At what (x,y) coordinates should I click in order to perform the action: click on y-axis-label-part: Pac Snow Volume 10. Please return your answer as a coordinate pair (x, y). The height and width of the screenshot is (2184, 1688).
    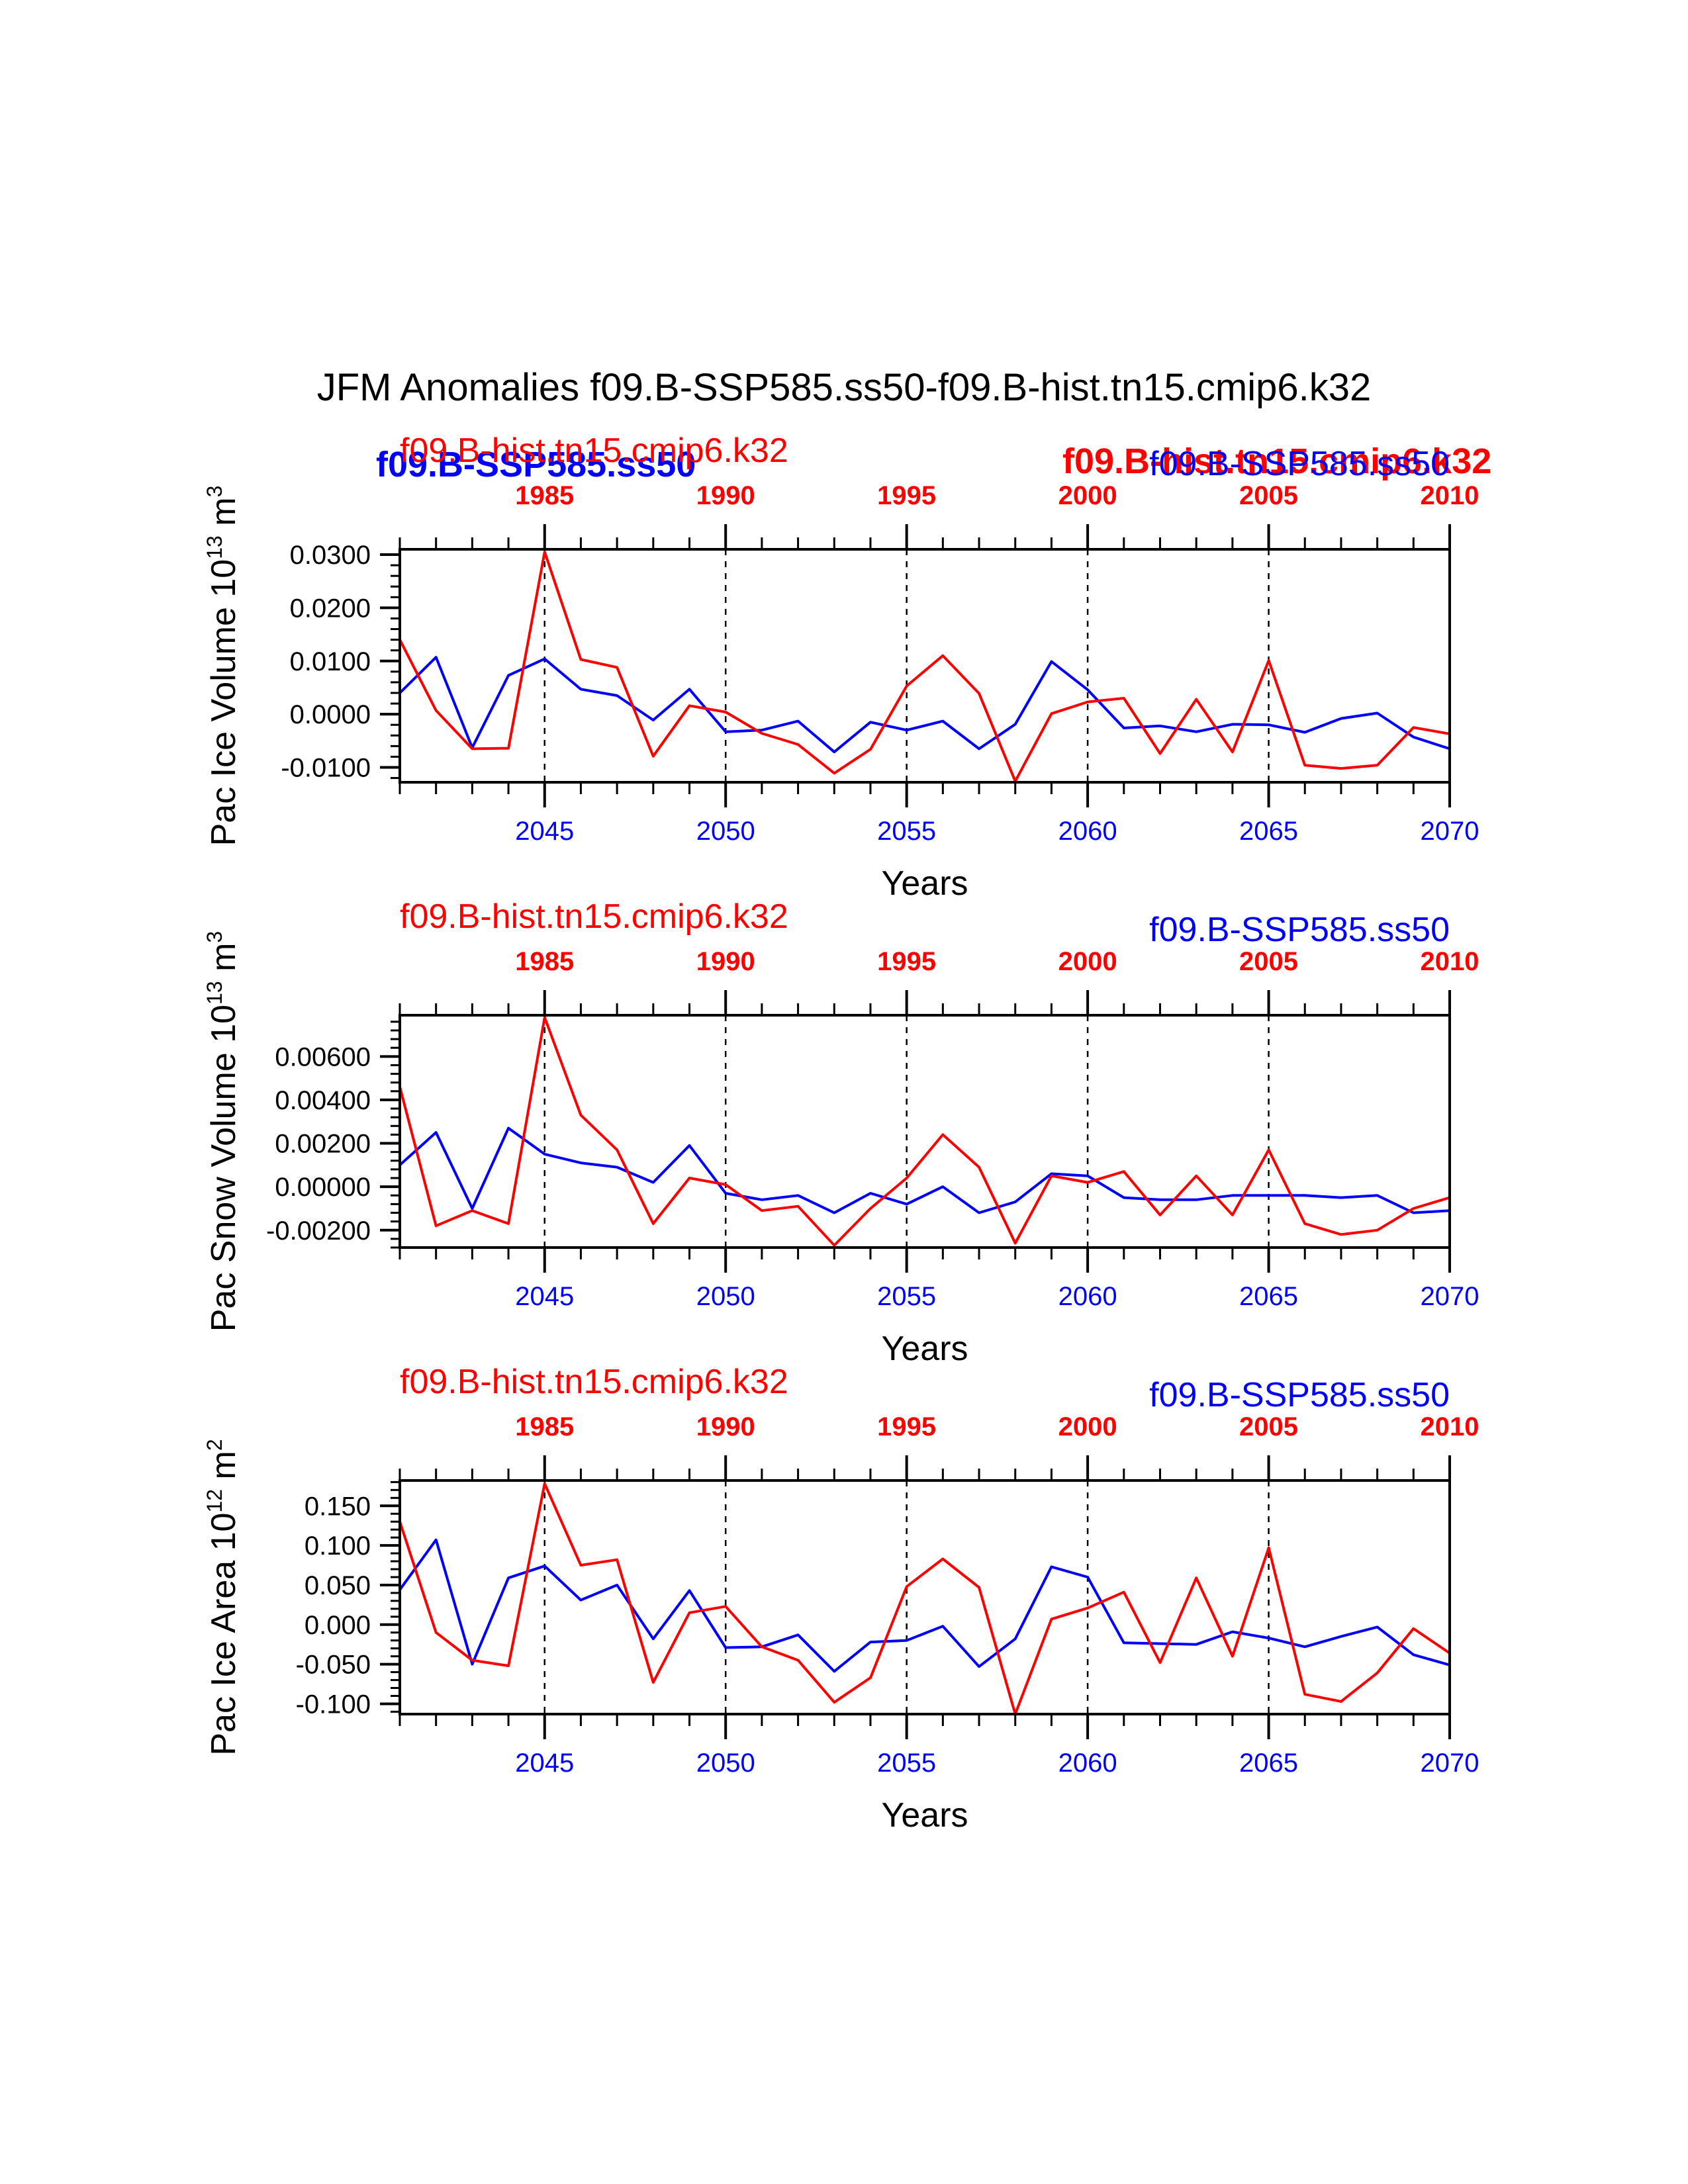
    Looking at the image, I should click on (224, 1168).